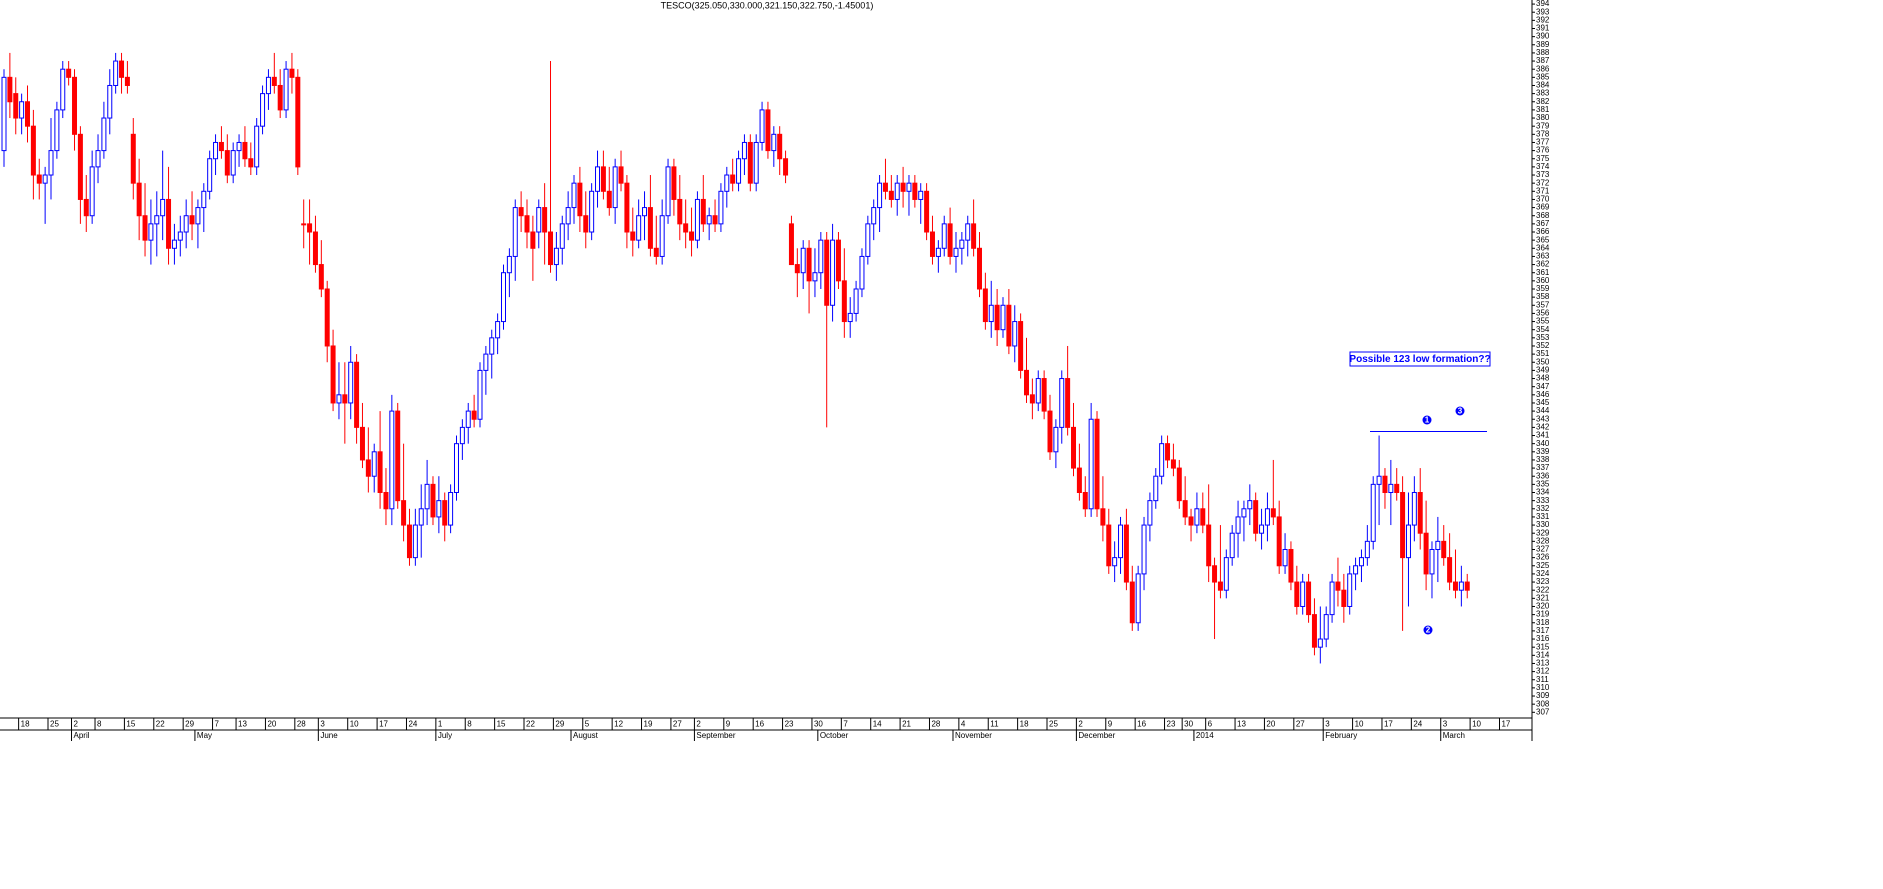 Image resolution: width=1883 pixels, height=889 pixels. I want to click on y-tick-label: 392, so click(1543, 19).